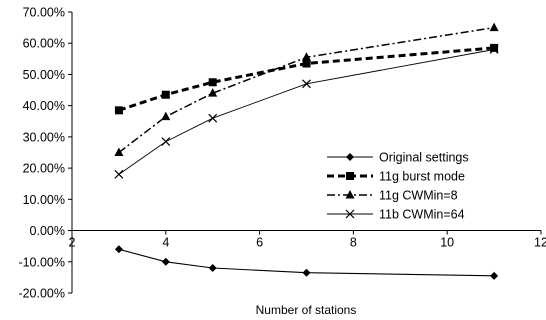  I want to click on legend-label: 11b CWMin=64, so click(422, 215).